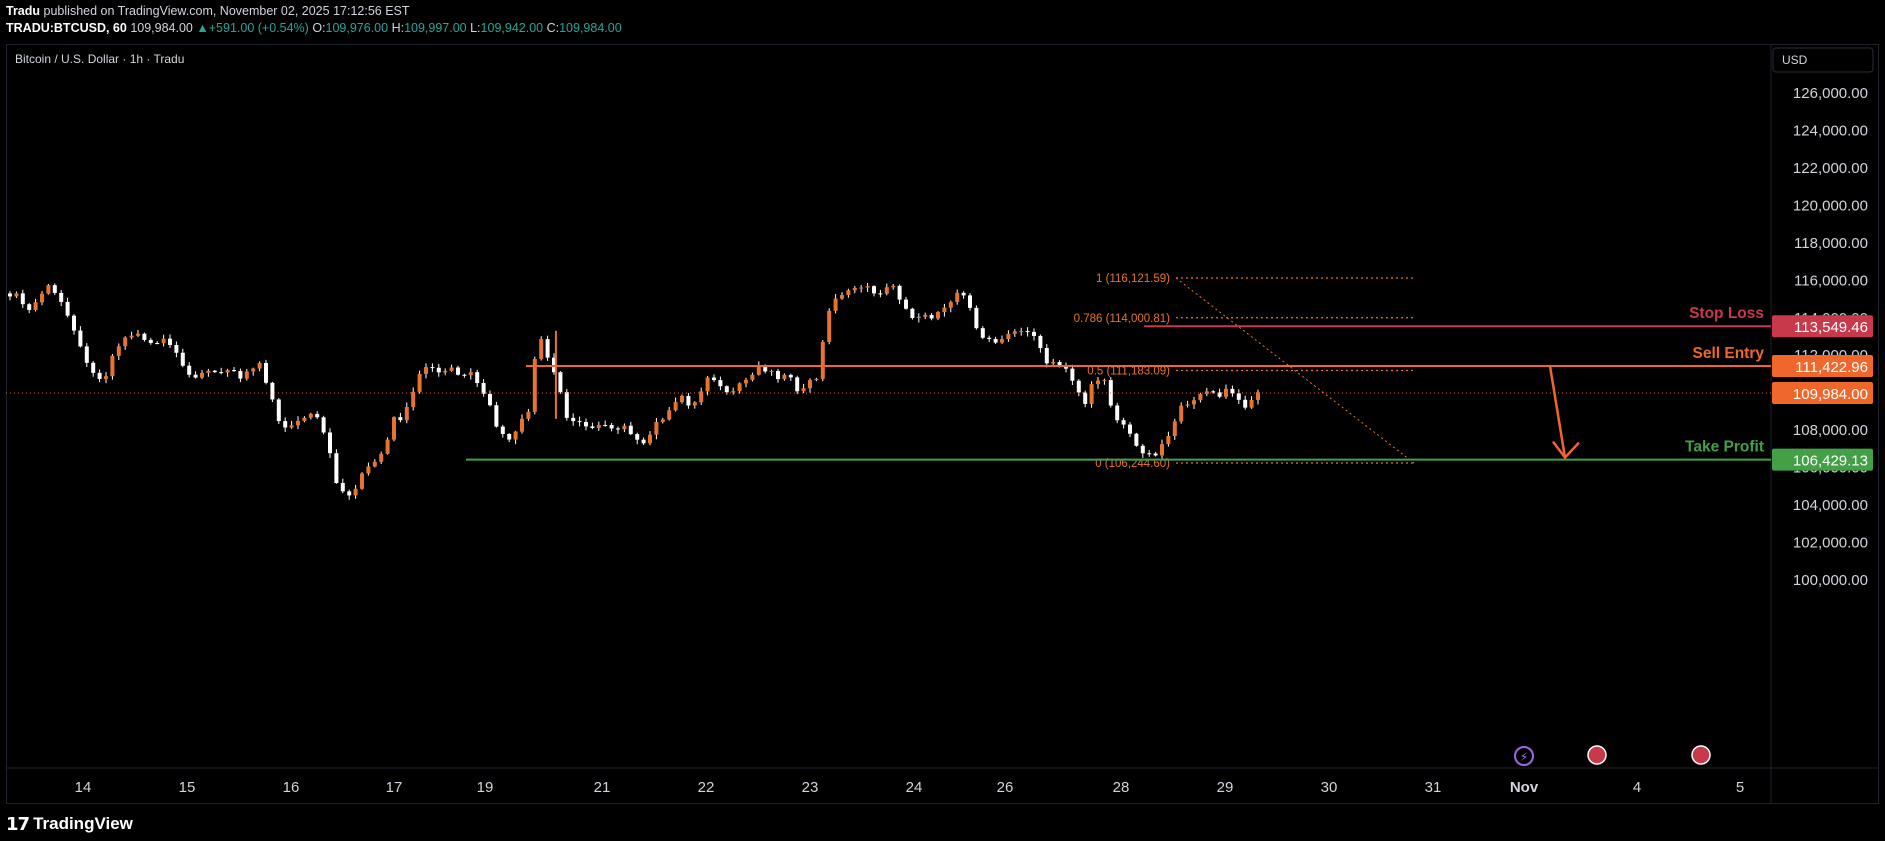 This screenshot has width=1885, height=841. I want to click on x-axis: 14 15 16 17 19 21 22 23 24 26 28 29 30 31 Nov 4 5, so click(910, 787).